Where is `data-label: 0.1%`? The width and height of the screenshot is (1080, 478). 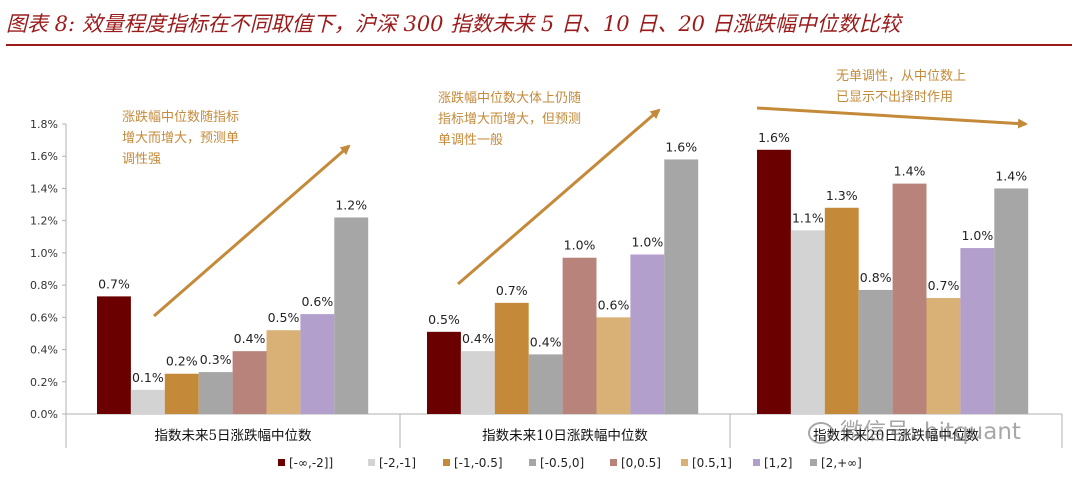 data-label: 0.1% is located at coordinates (148, 377).